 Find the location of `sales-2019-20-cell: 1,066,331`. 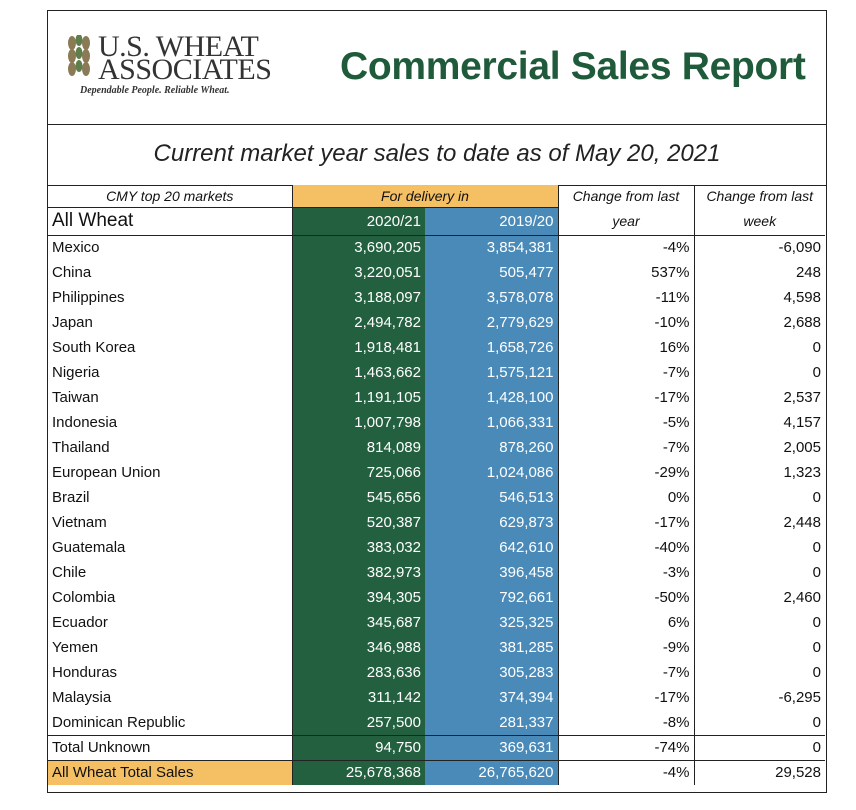

sales-2019-20-cell: 1,066,331 is located at coordinates (492, 422).